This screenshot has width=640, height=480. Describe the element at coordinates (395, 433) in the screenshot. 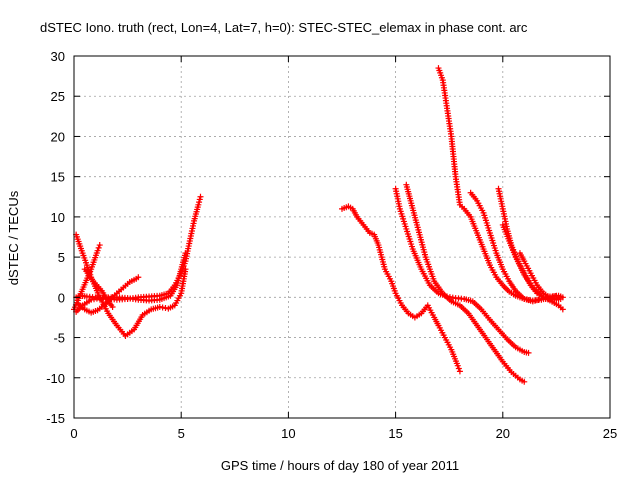

I see `x-tick-label: 15` at that location.